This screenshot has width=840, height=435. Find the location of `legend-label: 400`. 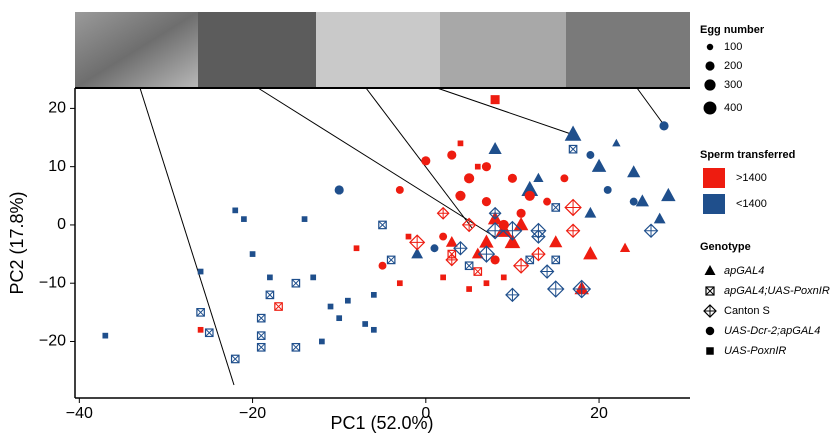

legend-label: 400 is located at coordinates (733, 108).